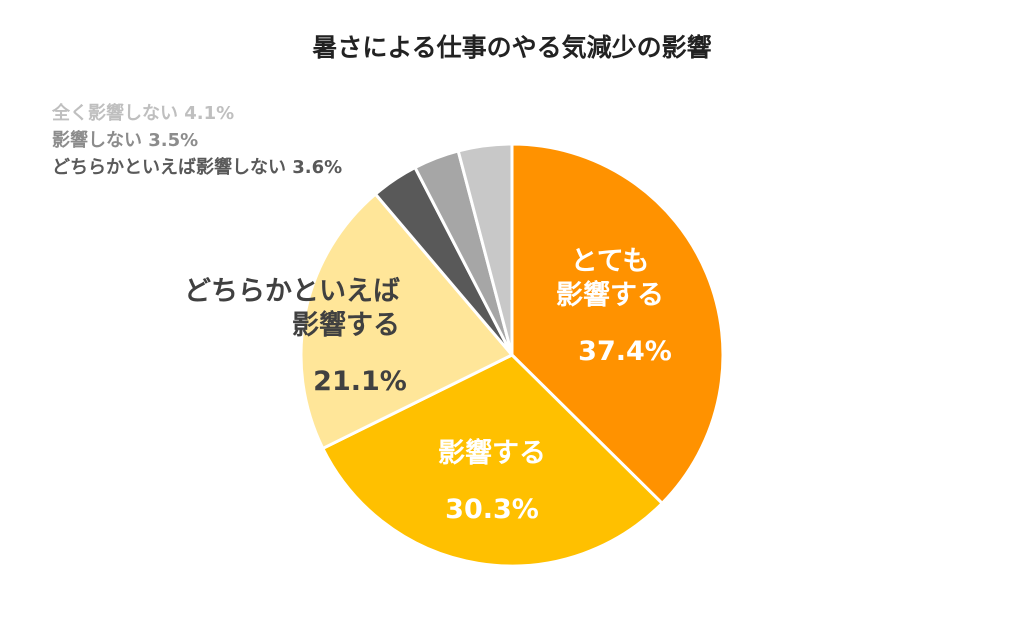  What do you see at coordinates (346, 325) in the screenshot?
I see `slice-label-2-line-1: 影響する` at bounding box center [346, 325].